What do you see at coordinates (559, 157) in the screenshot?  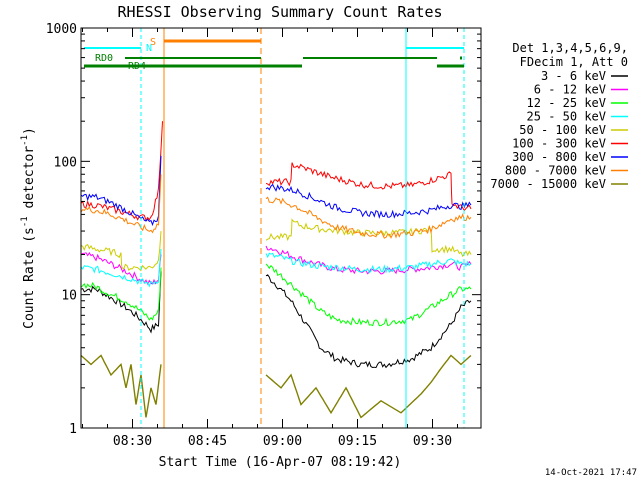 I see `legend-label-6: 300 - 800 keV` at bounding box center [559, 157].